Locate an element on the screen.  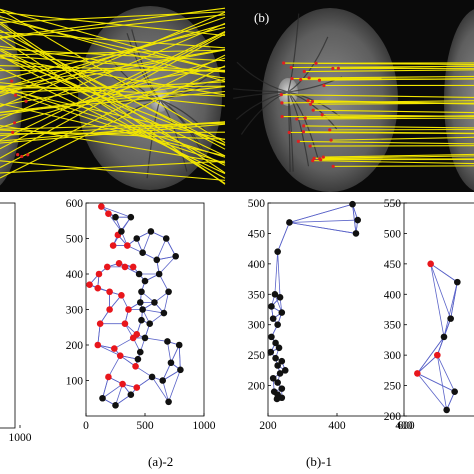
y-tick-label: 600 is located at coordinates (75, 204).